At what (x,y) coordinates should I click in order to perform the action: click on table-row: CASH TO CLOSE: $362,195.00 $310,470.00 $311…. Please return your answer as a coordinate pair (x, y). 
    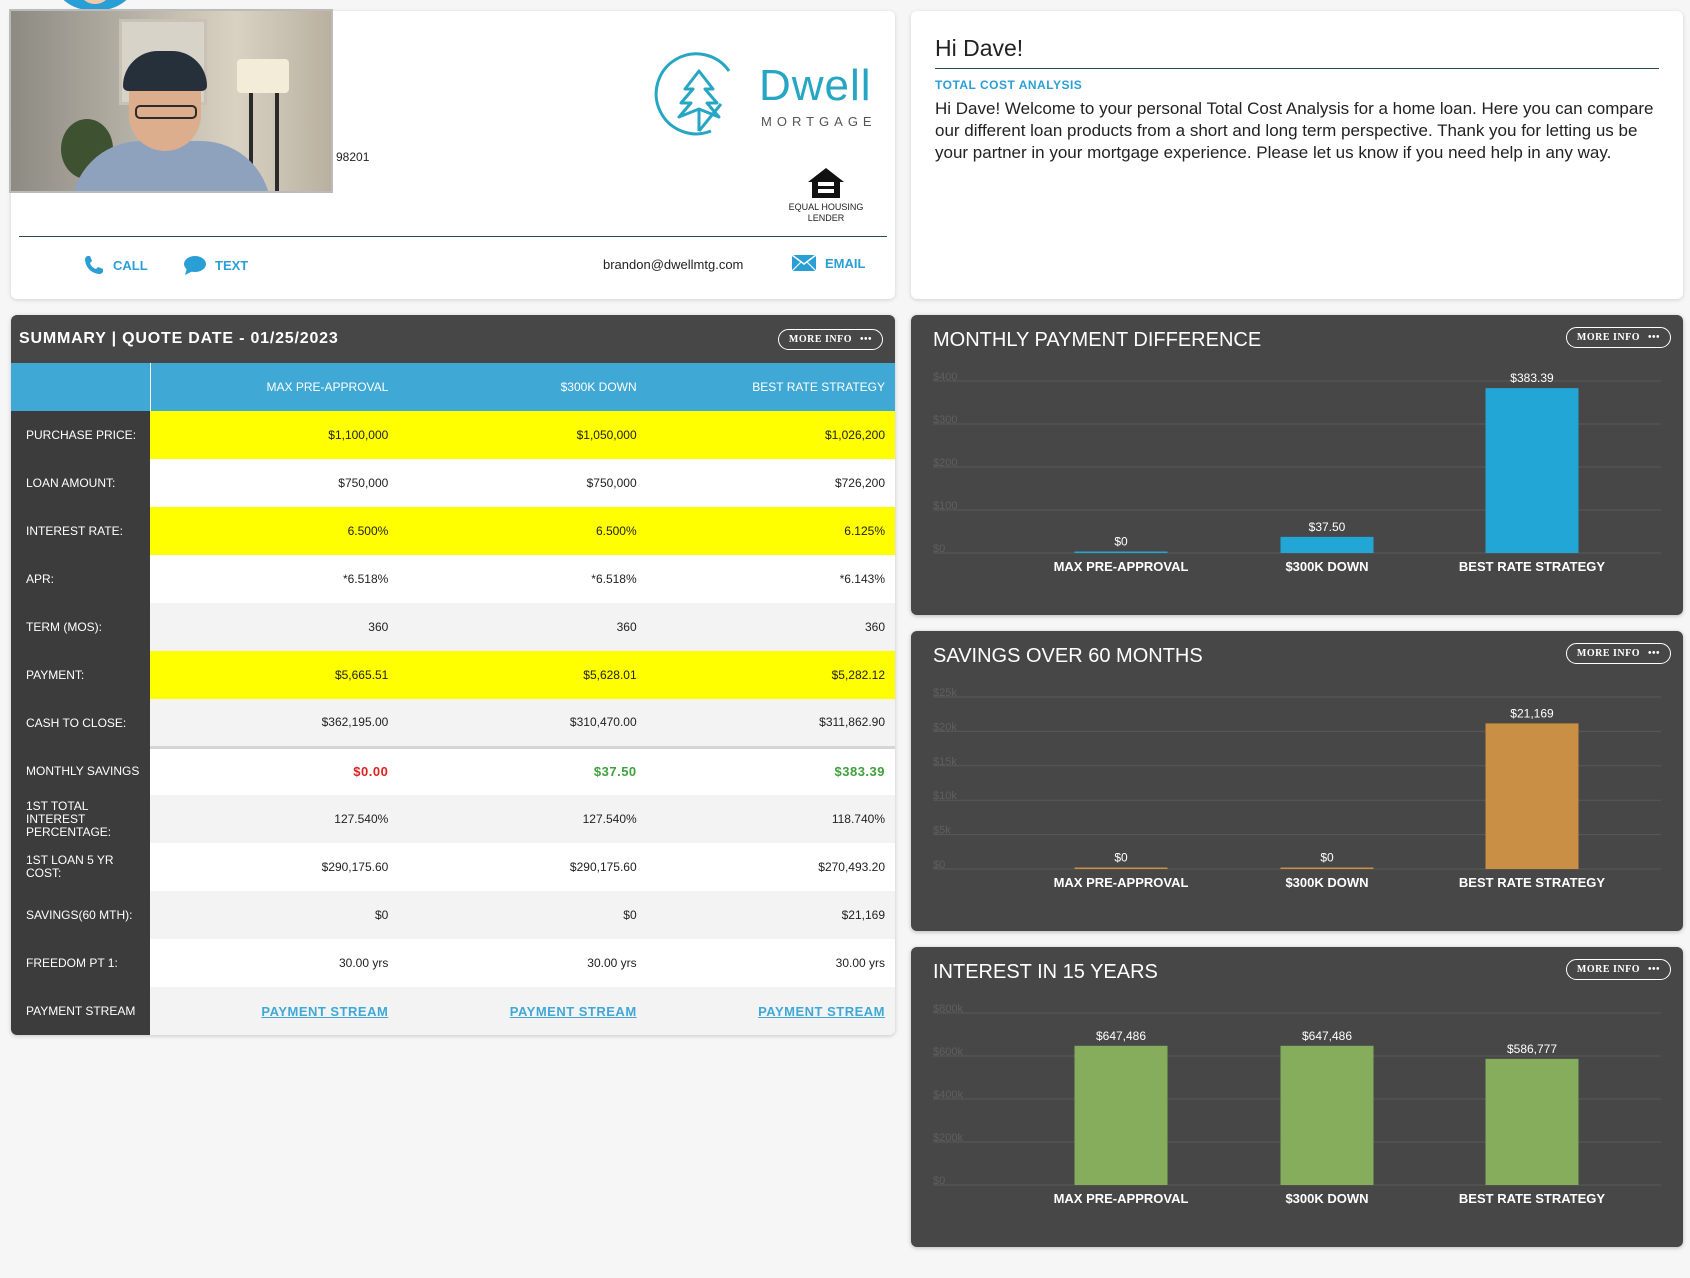
    Looking at the image, I should click on (453, 723).